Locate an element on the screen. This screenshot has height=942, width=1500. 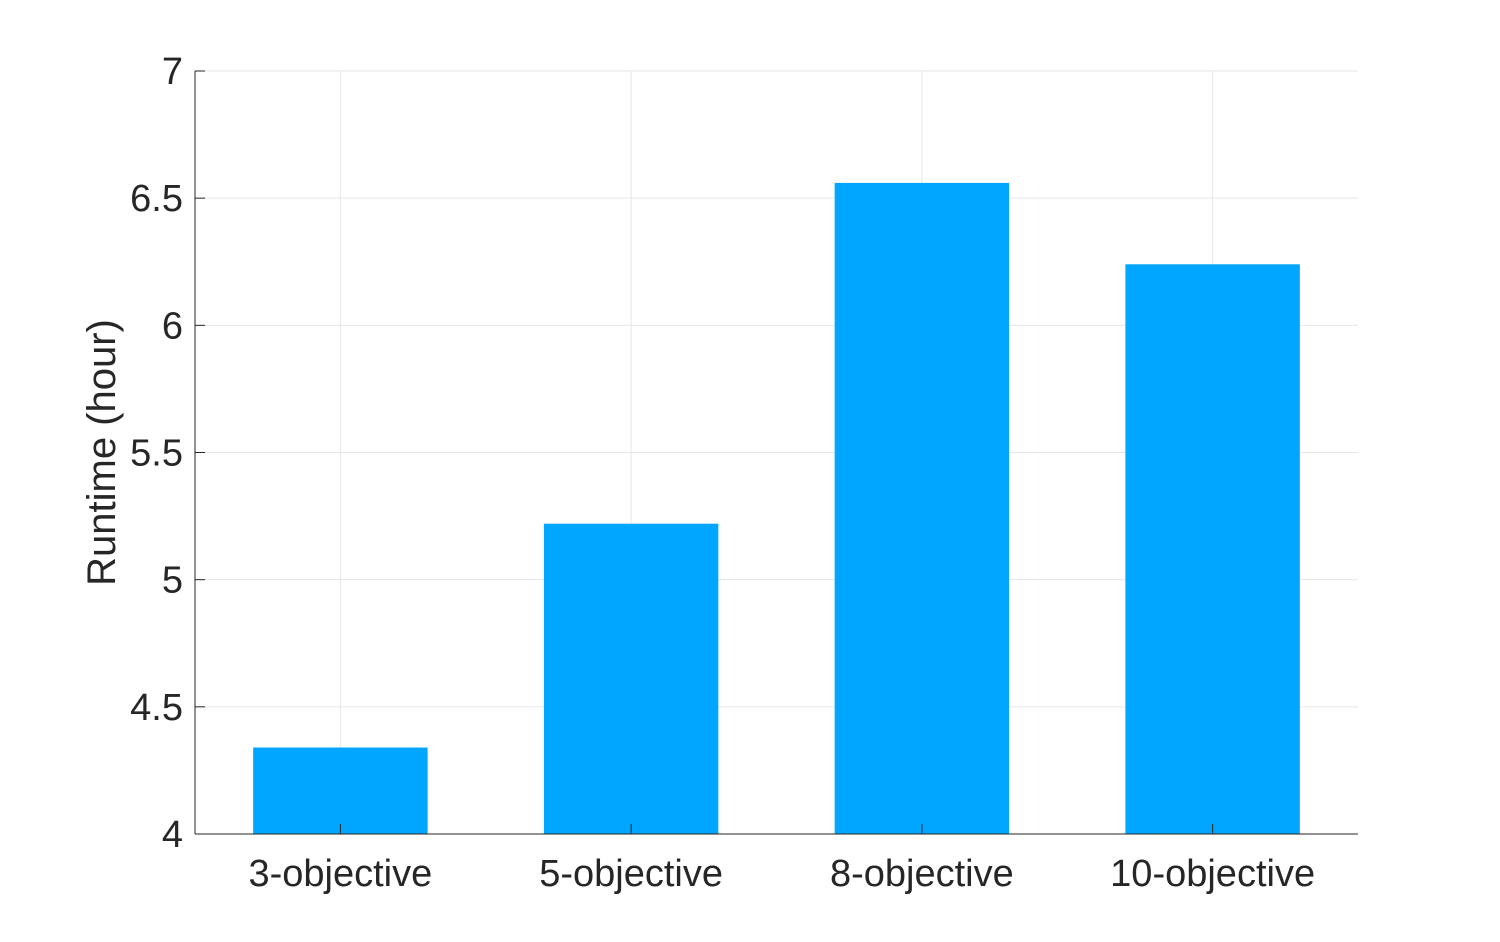
y-tick-label: 7 is located at coordinates (172, 72).